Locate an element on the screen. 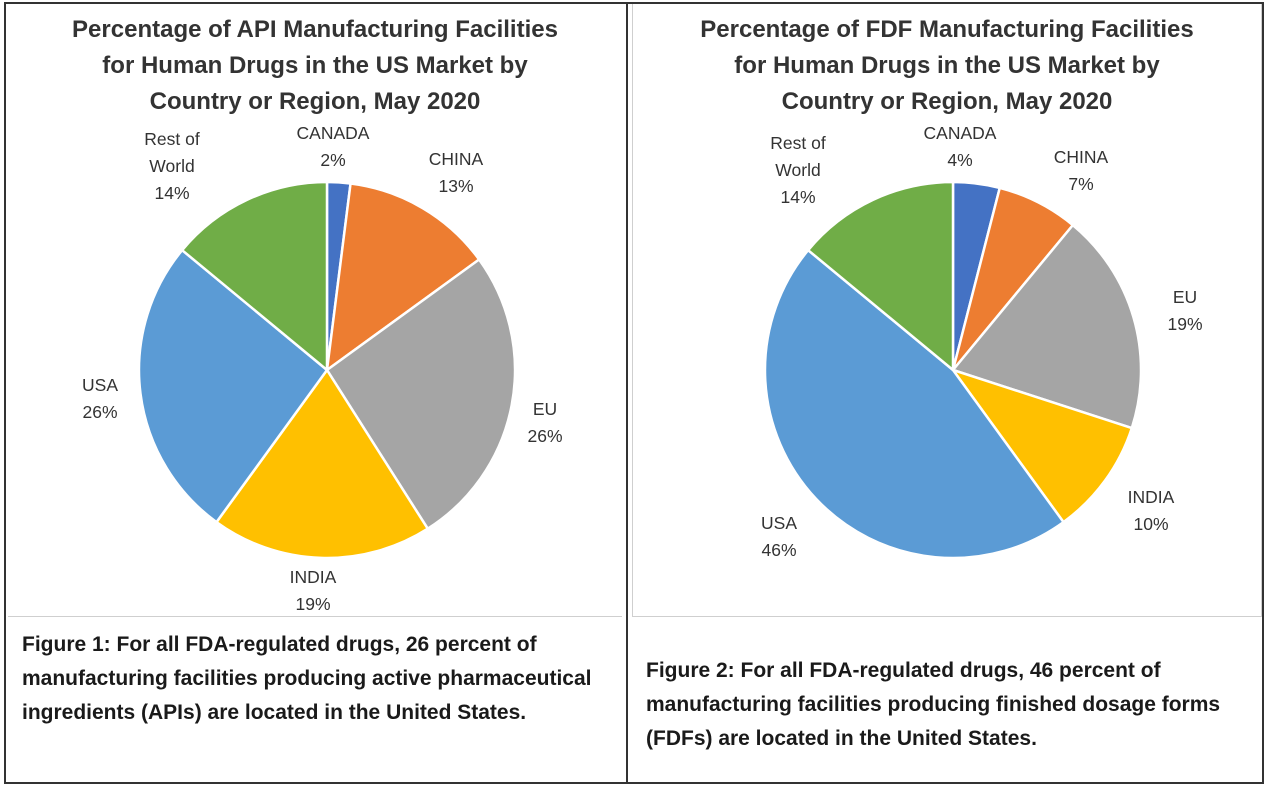 The image size is (1269, 790). slice-label: USA 46% is located at coordinates (779, 537).